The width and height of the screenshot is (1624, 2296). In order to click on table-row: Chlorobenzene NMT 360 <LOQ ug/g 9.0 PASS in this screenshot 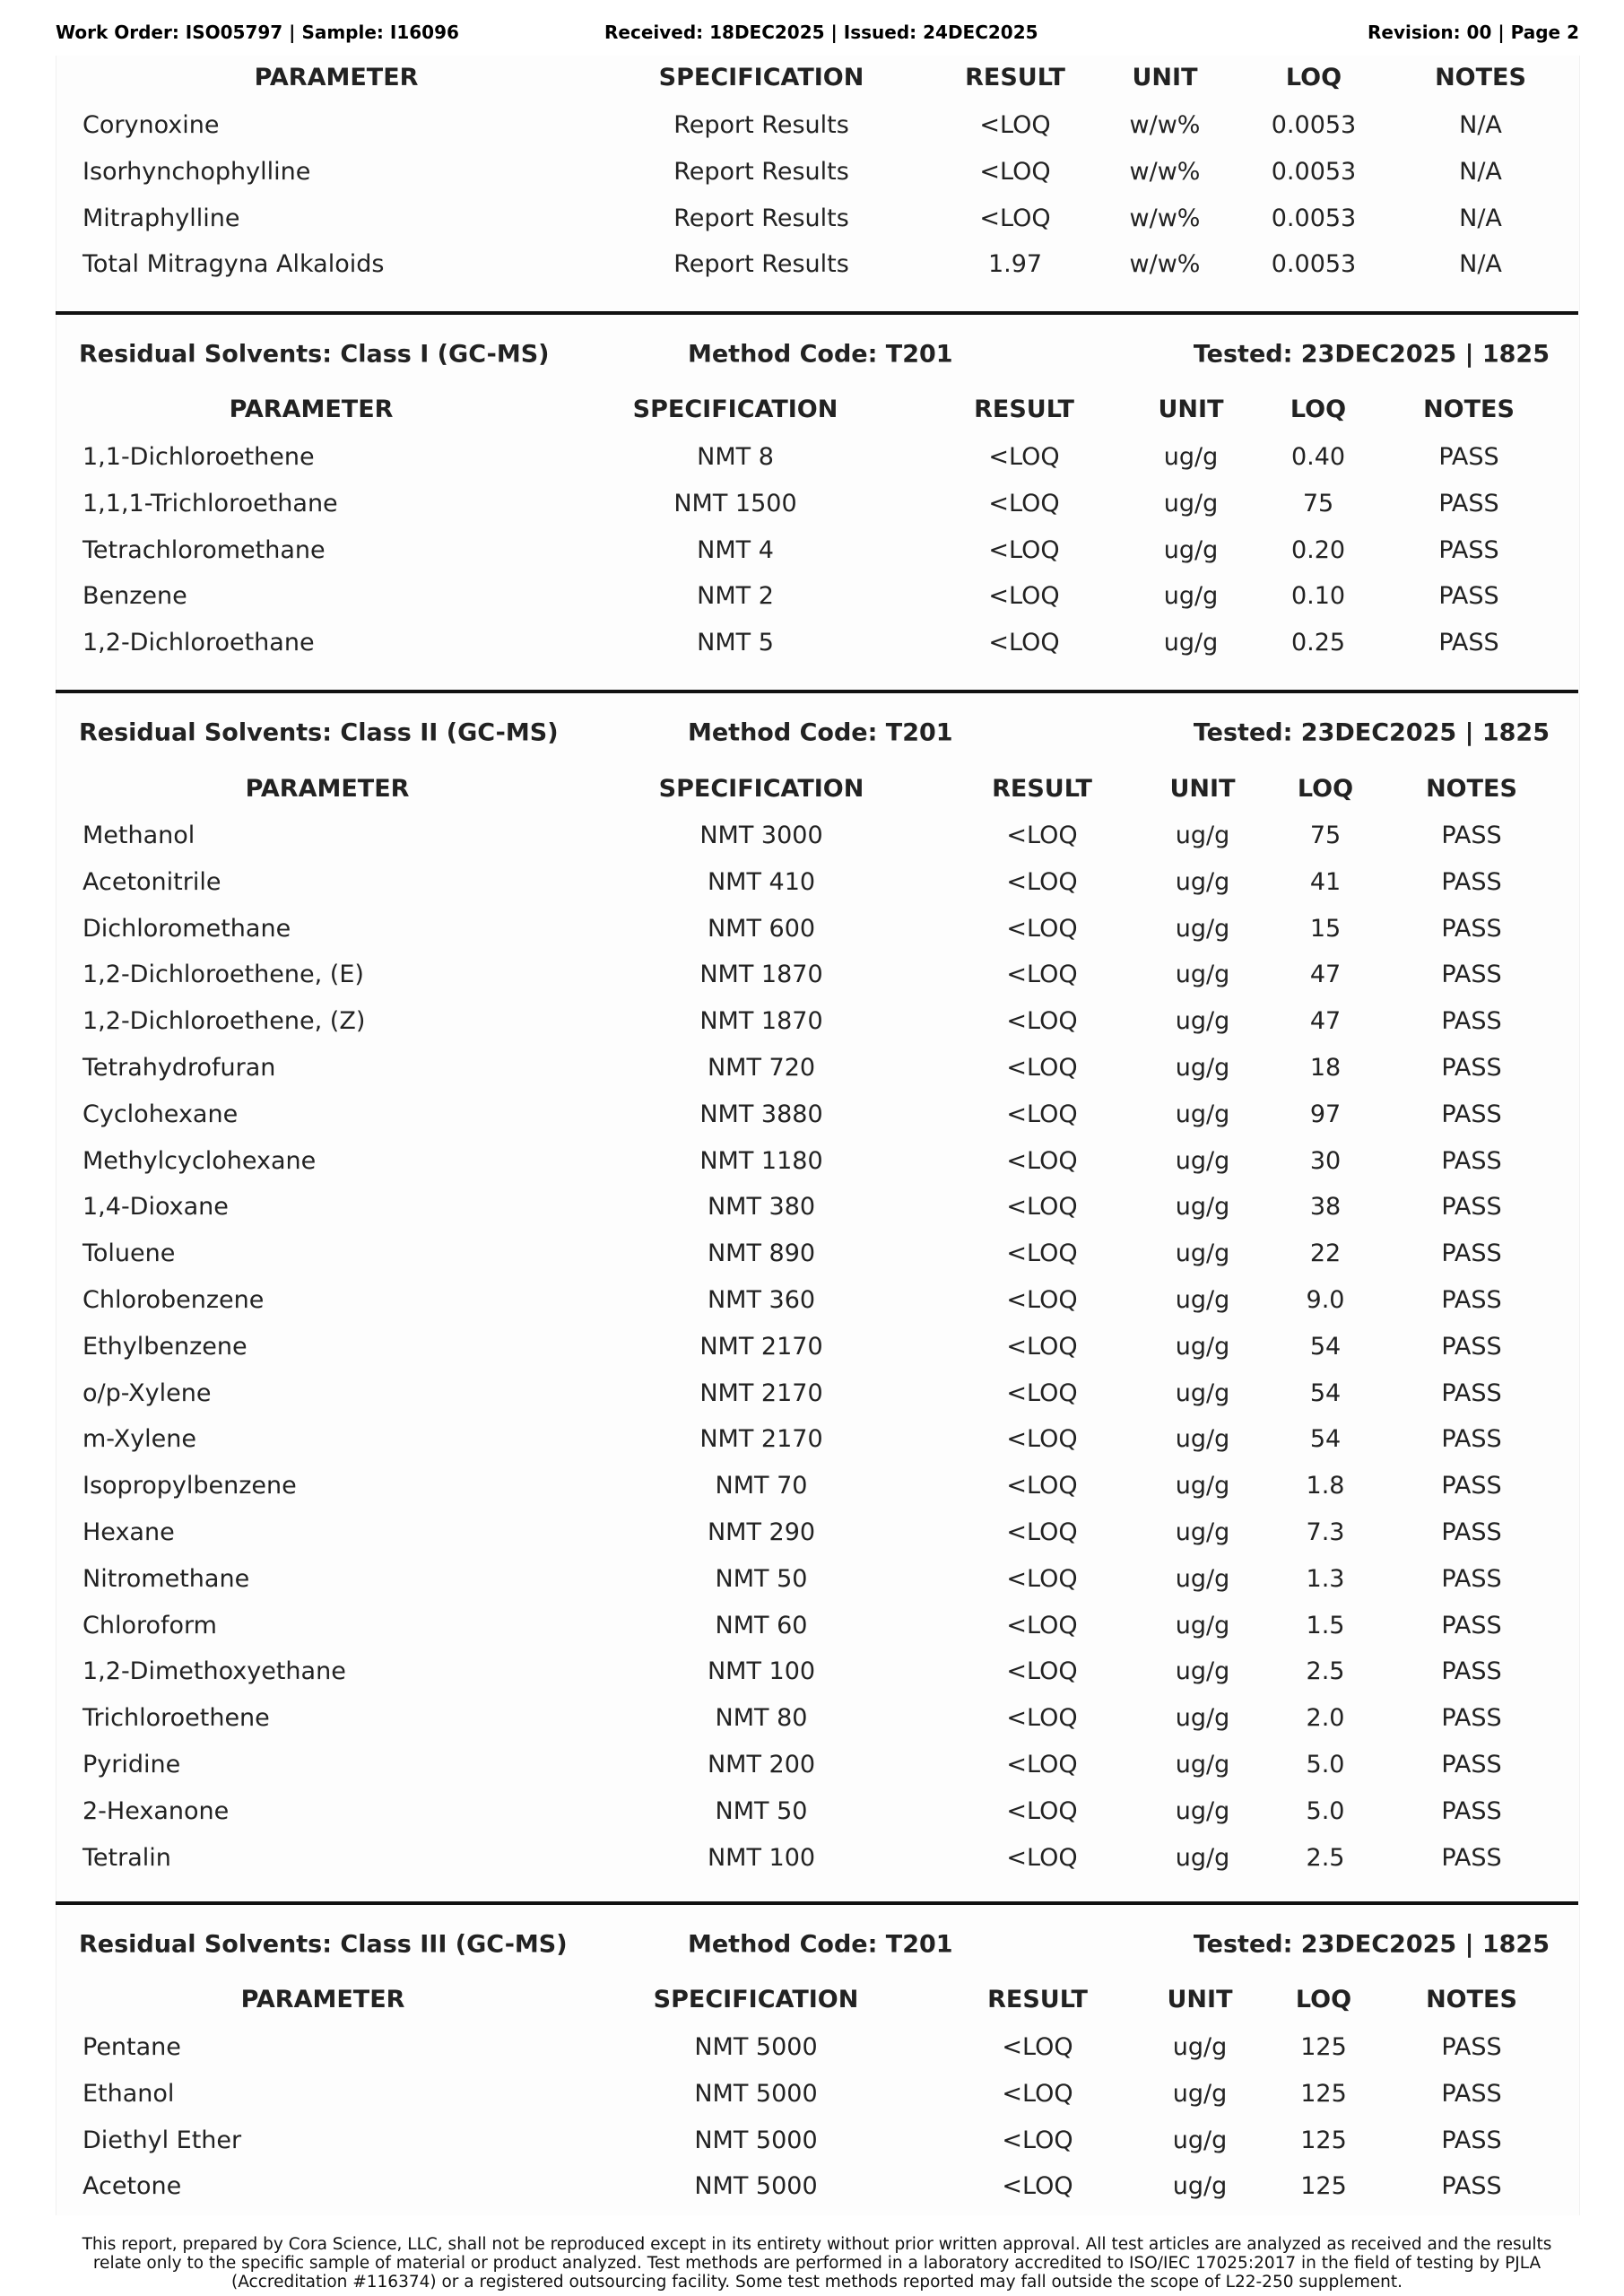, I will do `click(812, 1300)`.